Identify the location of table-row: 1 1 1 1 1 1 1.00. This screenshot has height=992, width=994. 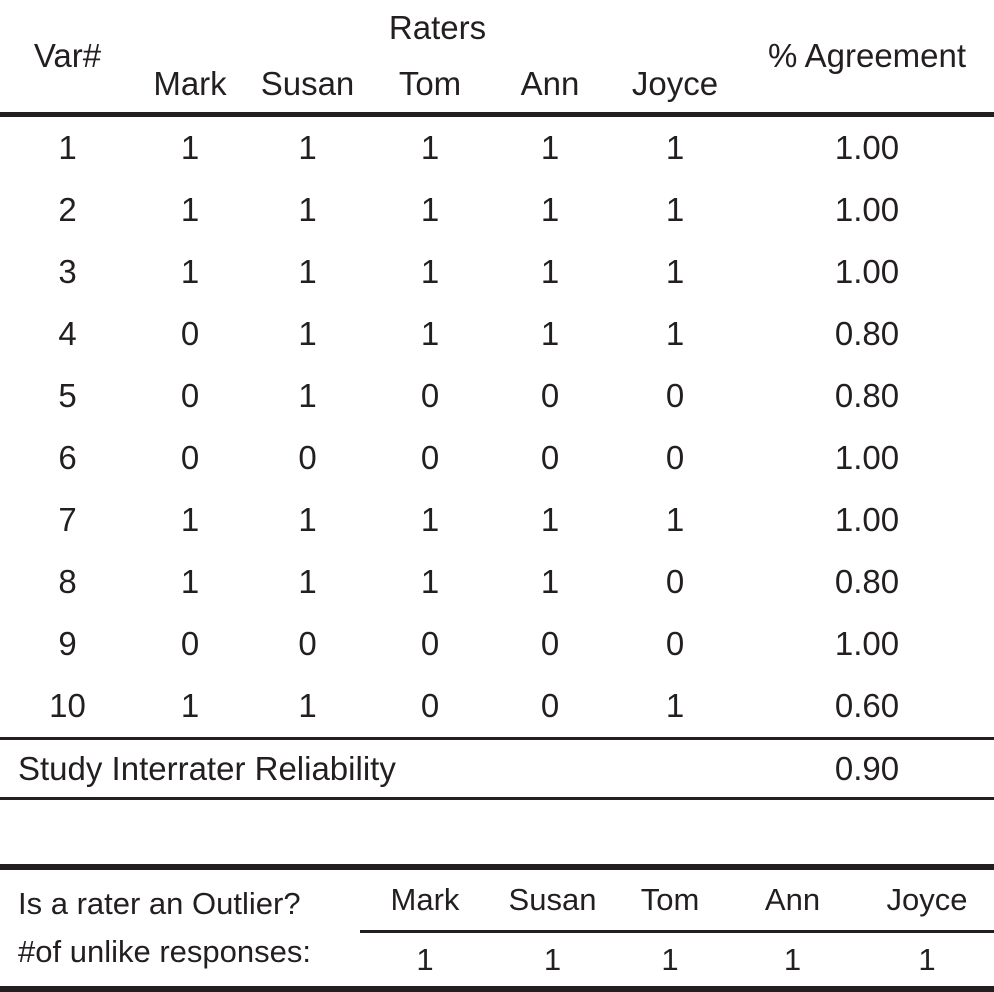
(497, 148).